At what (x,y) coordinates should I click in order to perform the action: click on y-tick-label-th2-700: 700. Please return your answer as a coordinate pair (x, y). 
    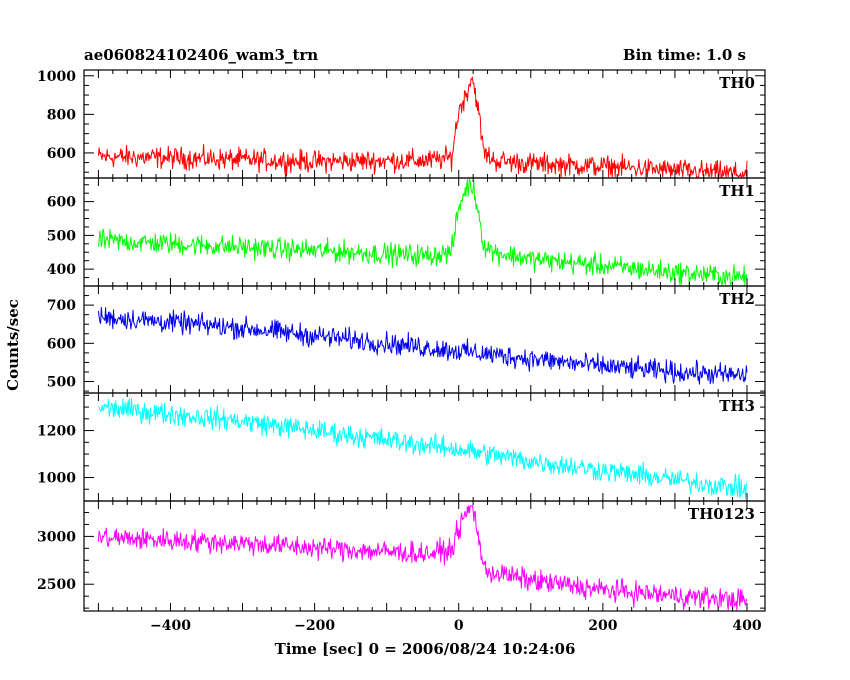
    Looking at the image, I should click on (61, 306).